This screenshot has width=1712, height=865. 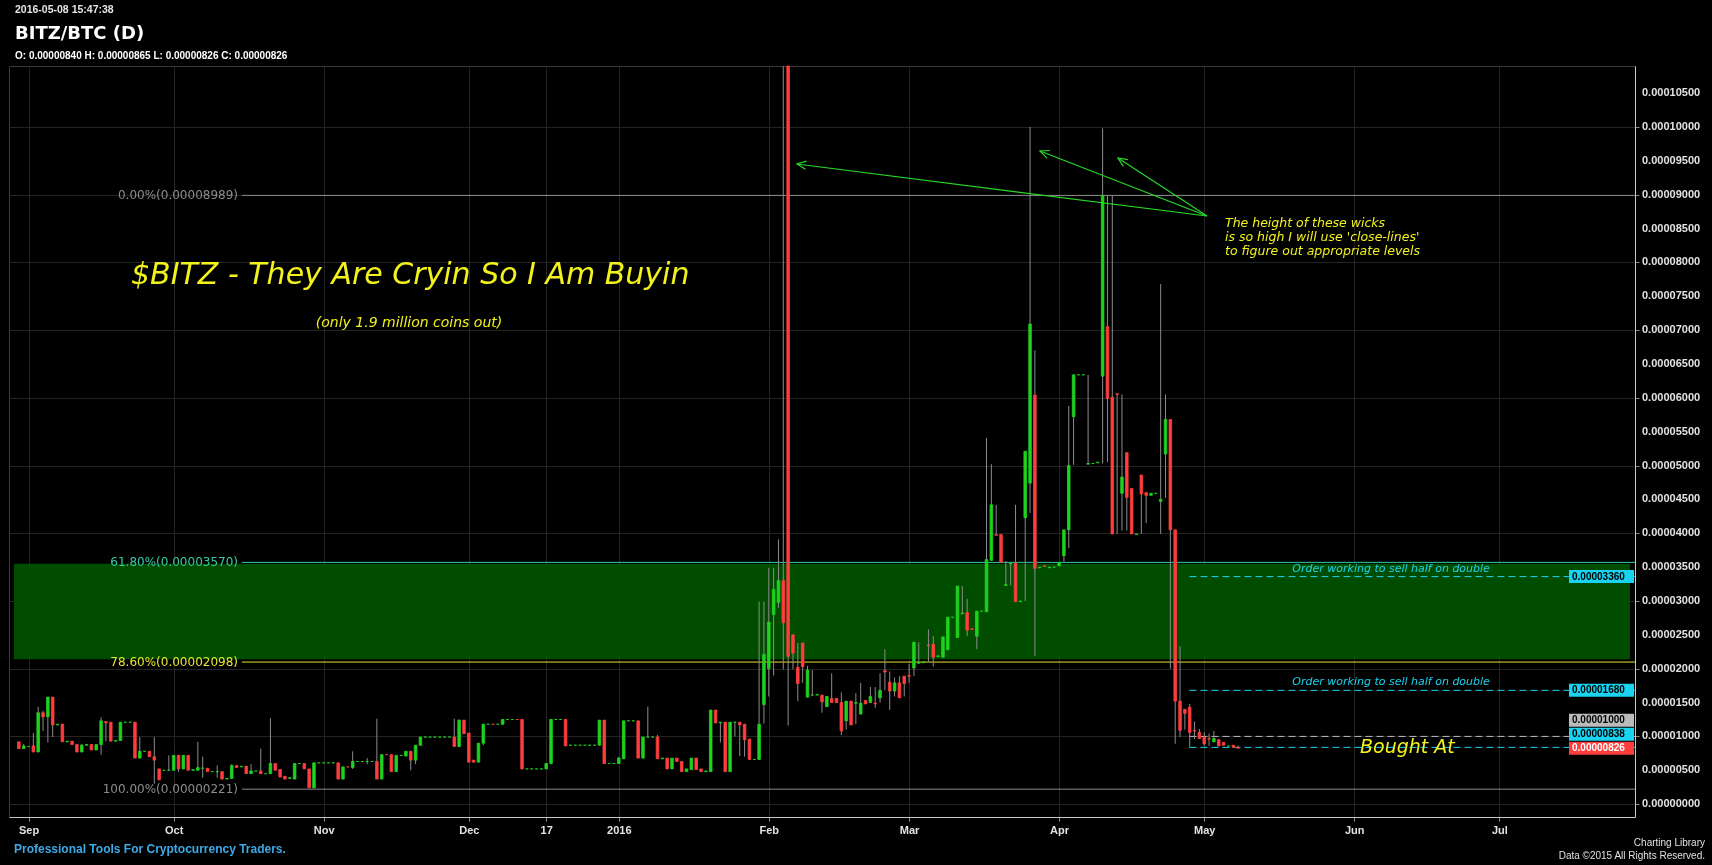 What do you see at coordinates (1671, 769) in the screenshot?
I see `y-tick-label: 0.00000500` at bounding box center [1671, 769].